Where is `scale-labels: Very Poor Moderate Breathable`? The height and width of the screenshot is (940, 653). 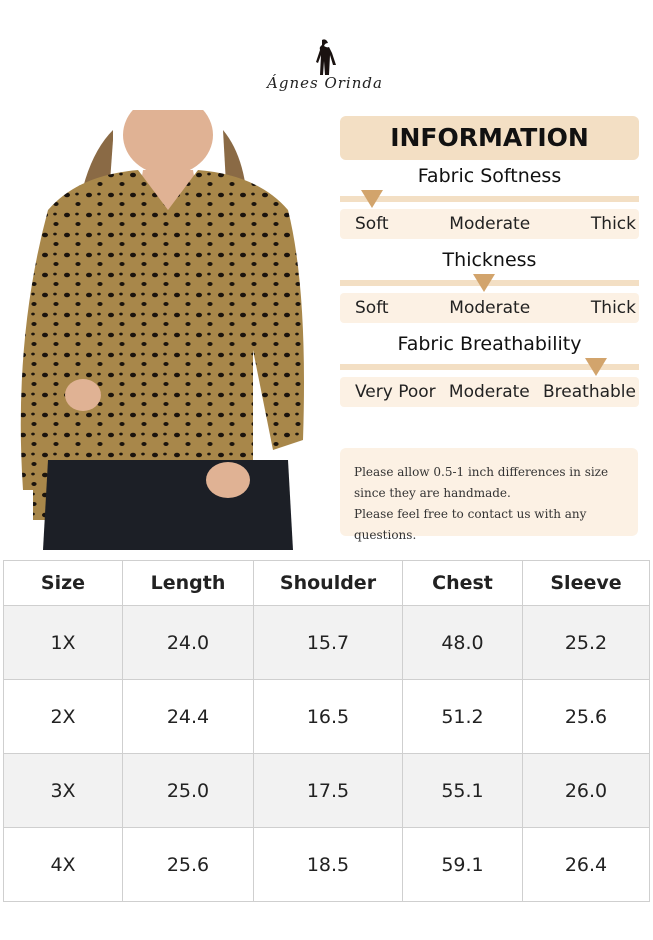 scale-labels: Very Poor Moderate Breathable is located at coordinates (489, 392).